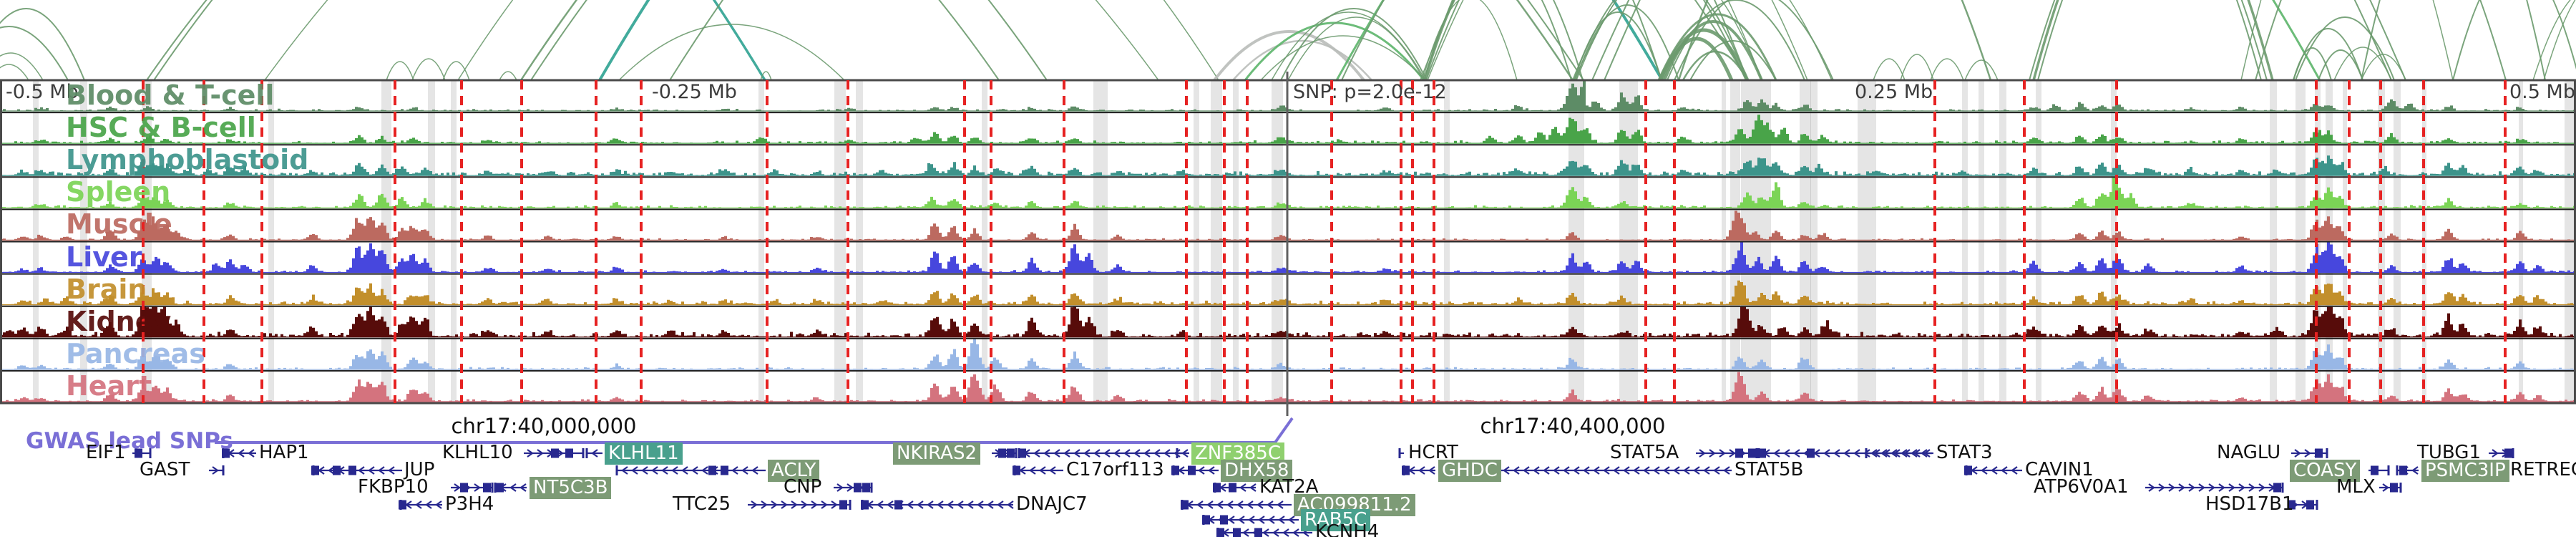 The width and height of the screenshot is (2576, 537). I want to click on gene-label-highlighted: GHDC, so click(1469, 471).